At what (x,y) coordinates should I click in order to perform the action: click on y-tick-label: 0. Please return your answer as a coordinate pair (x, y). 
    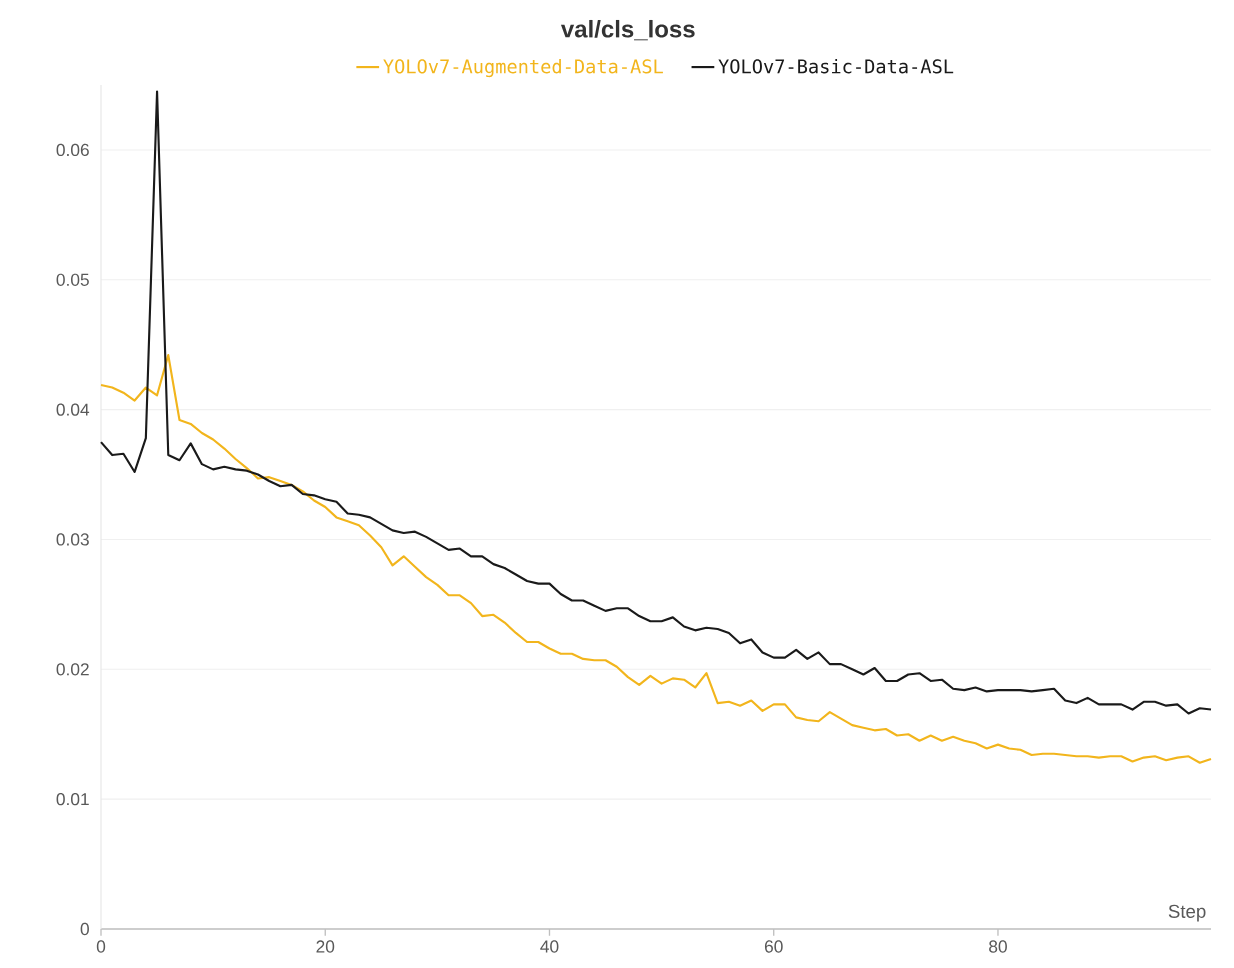
    Looking at the image, I should click on (84, 929).